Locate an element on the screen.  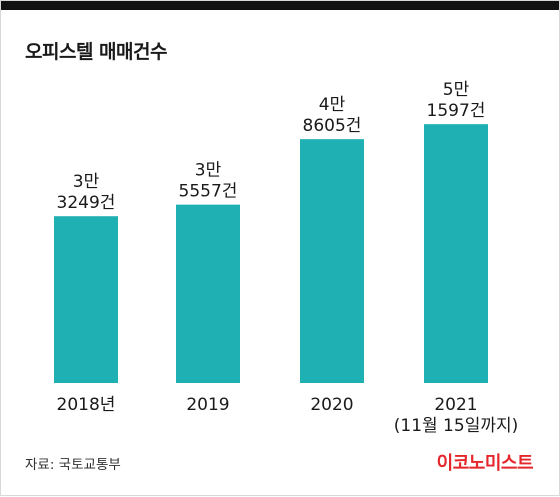
category-label: 2019 is located at coordinates (207, 405).